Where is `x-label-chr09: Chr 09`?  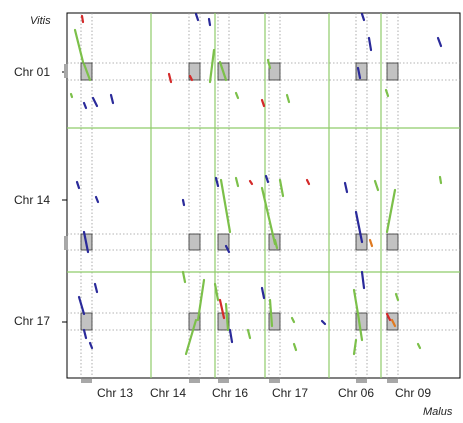
x-label-chr09: Chr 09 is located at coordinates (413, 393).